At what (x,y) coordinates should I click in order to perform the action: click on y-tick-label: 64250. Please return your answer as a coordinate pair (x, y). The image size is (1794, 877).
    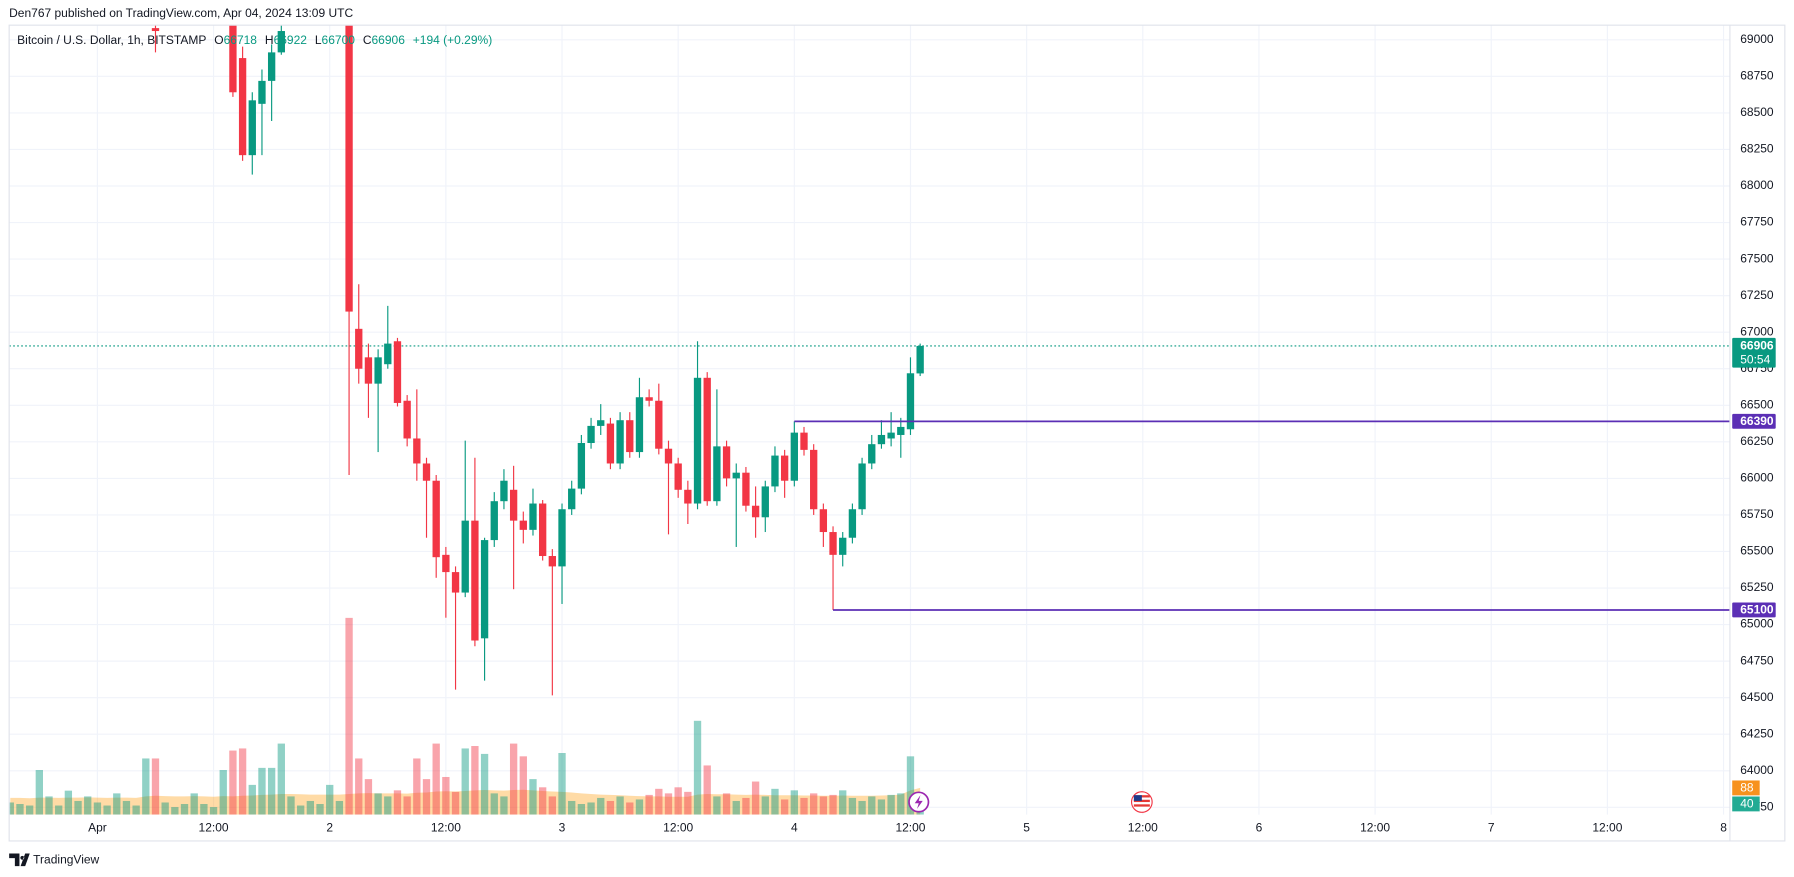
    Looking at the image, I should click on (1757, 733).